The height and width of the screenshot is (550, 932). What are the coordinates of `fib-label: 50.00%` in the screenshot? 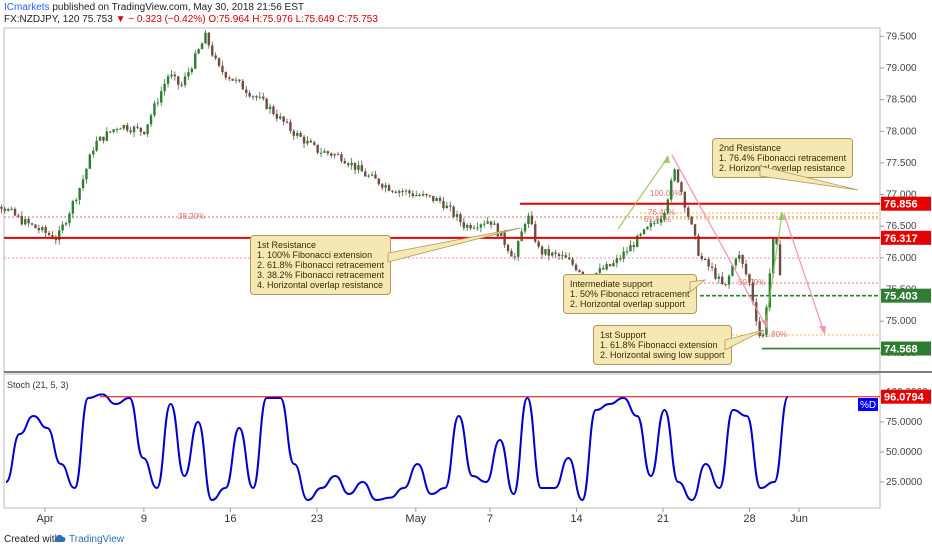 It's located at (751, 282).